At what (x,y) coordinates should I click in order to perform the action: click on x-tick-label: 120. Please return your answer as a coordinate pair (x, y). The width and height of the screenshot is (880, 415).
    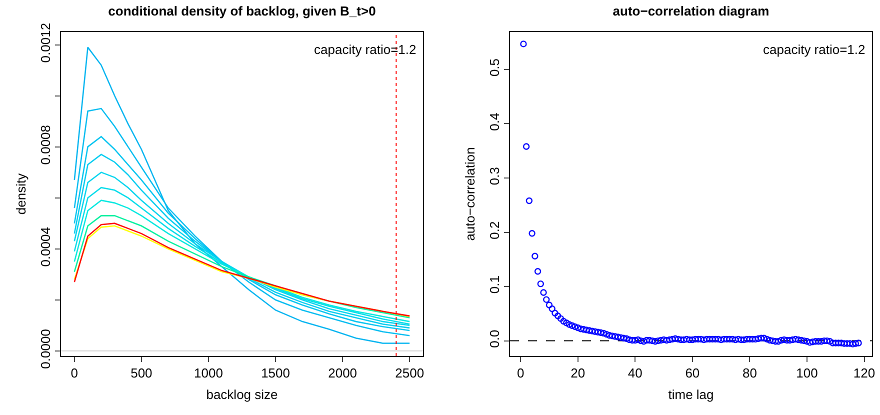
    Looking at the image, I should click on (864, 373).